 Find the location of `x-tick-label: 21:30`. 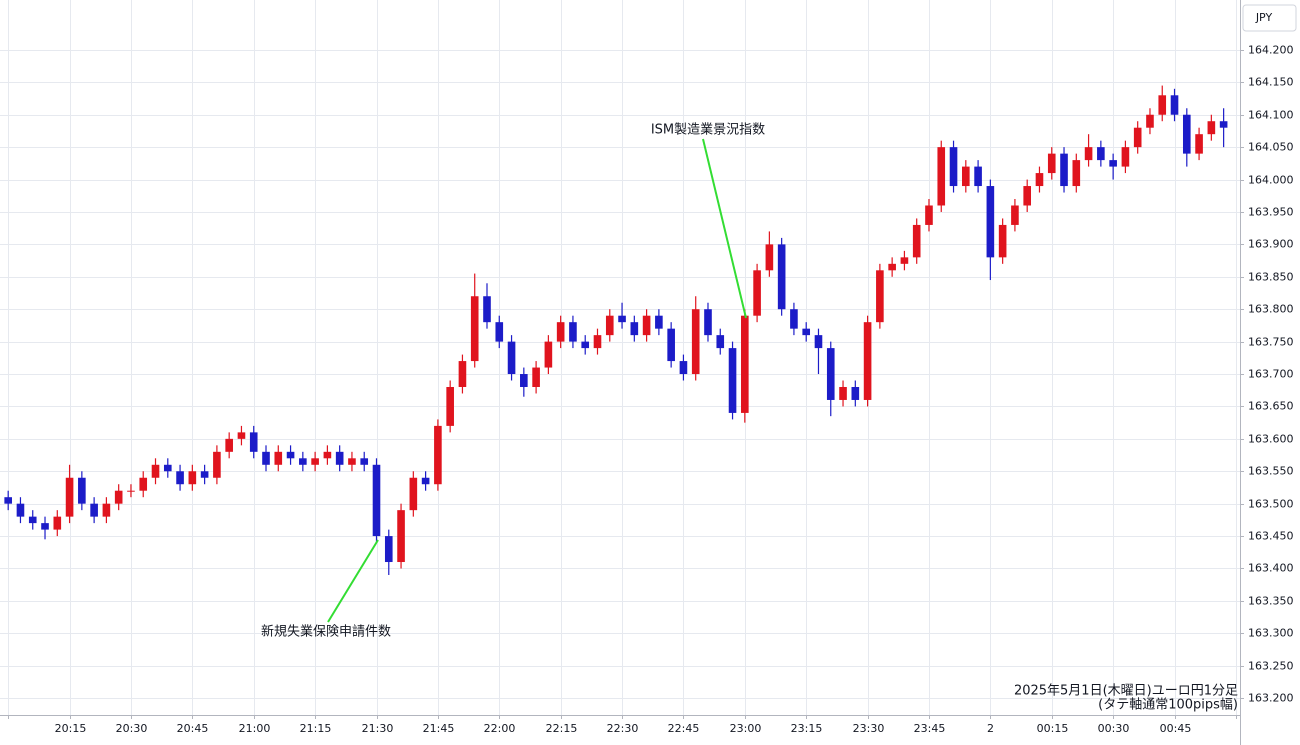

x-tick-label: 21:30 is located at coordinates (378, 728).